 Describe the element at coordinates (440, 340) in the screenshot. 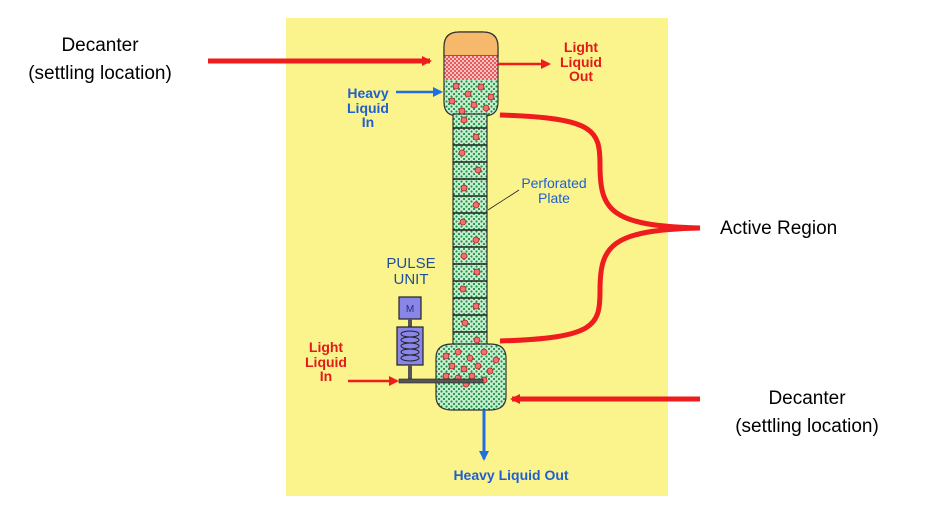

I see `pulse-unit: M` at that location.